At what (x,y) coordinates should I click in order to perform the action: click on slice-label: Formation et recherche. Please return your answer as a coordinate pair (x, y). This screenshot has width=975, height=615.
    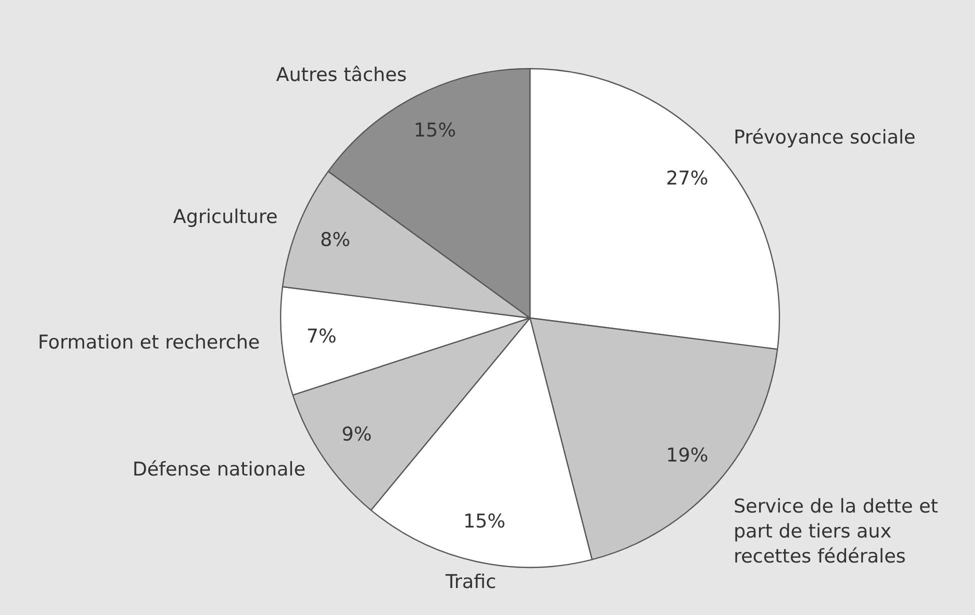
    Looking at the image, I should click on (149, 342).